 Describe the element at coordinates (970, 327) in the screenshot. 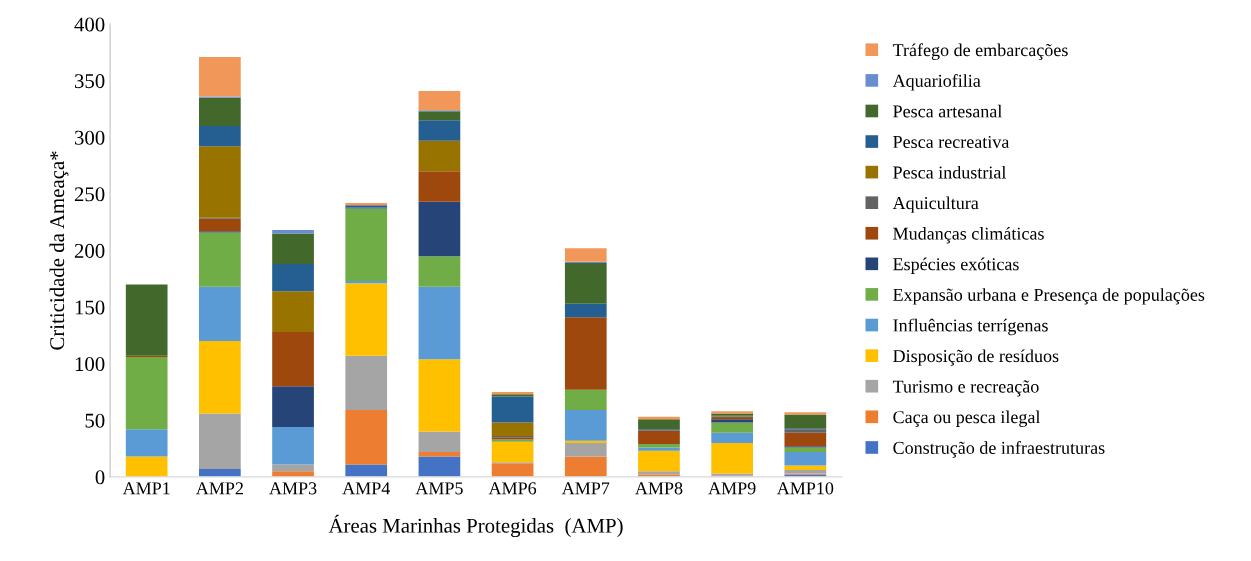

I see `legend-label: Influências terrígenas` at that location.